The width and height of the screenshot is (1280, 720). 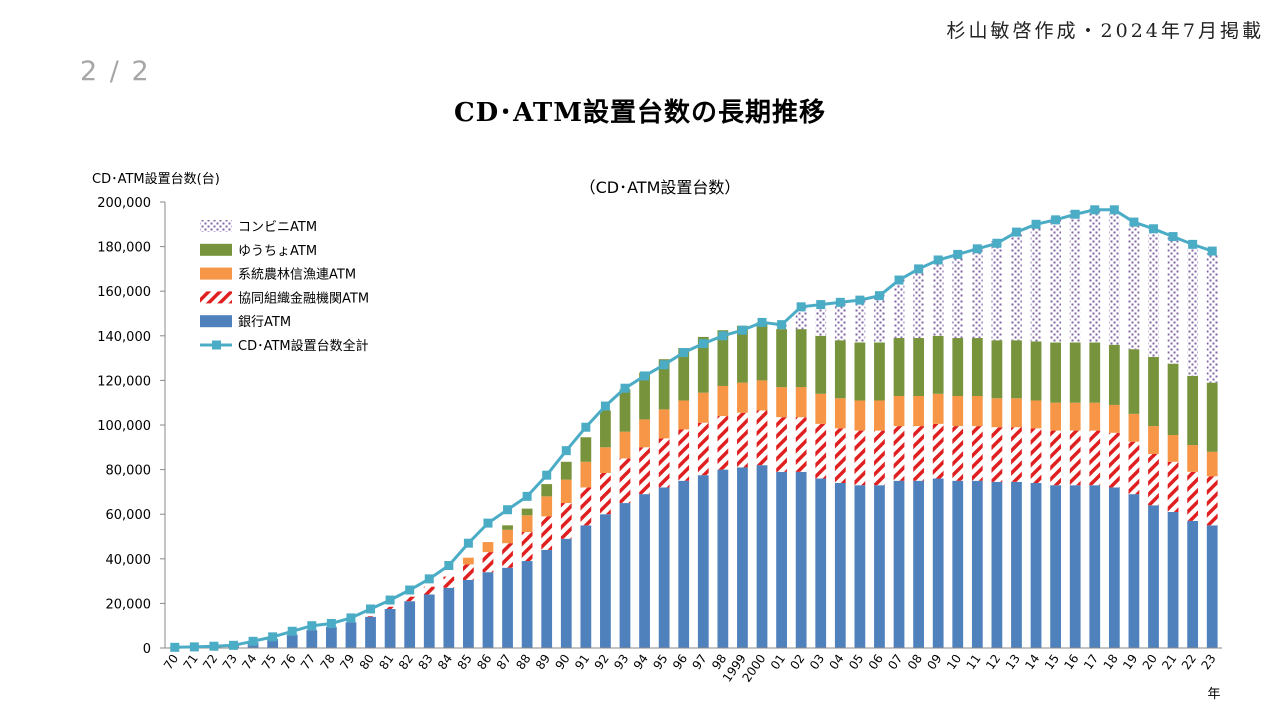 I want to click on x-tick-label: 07, so click(x=895, y=662).